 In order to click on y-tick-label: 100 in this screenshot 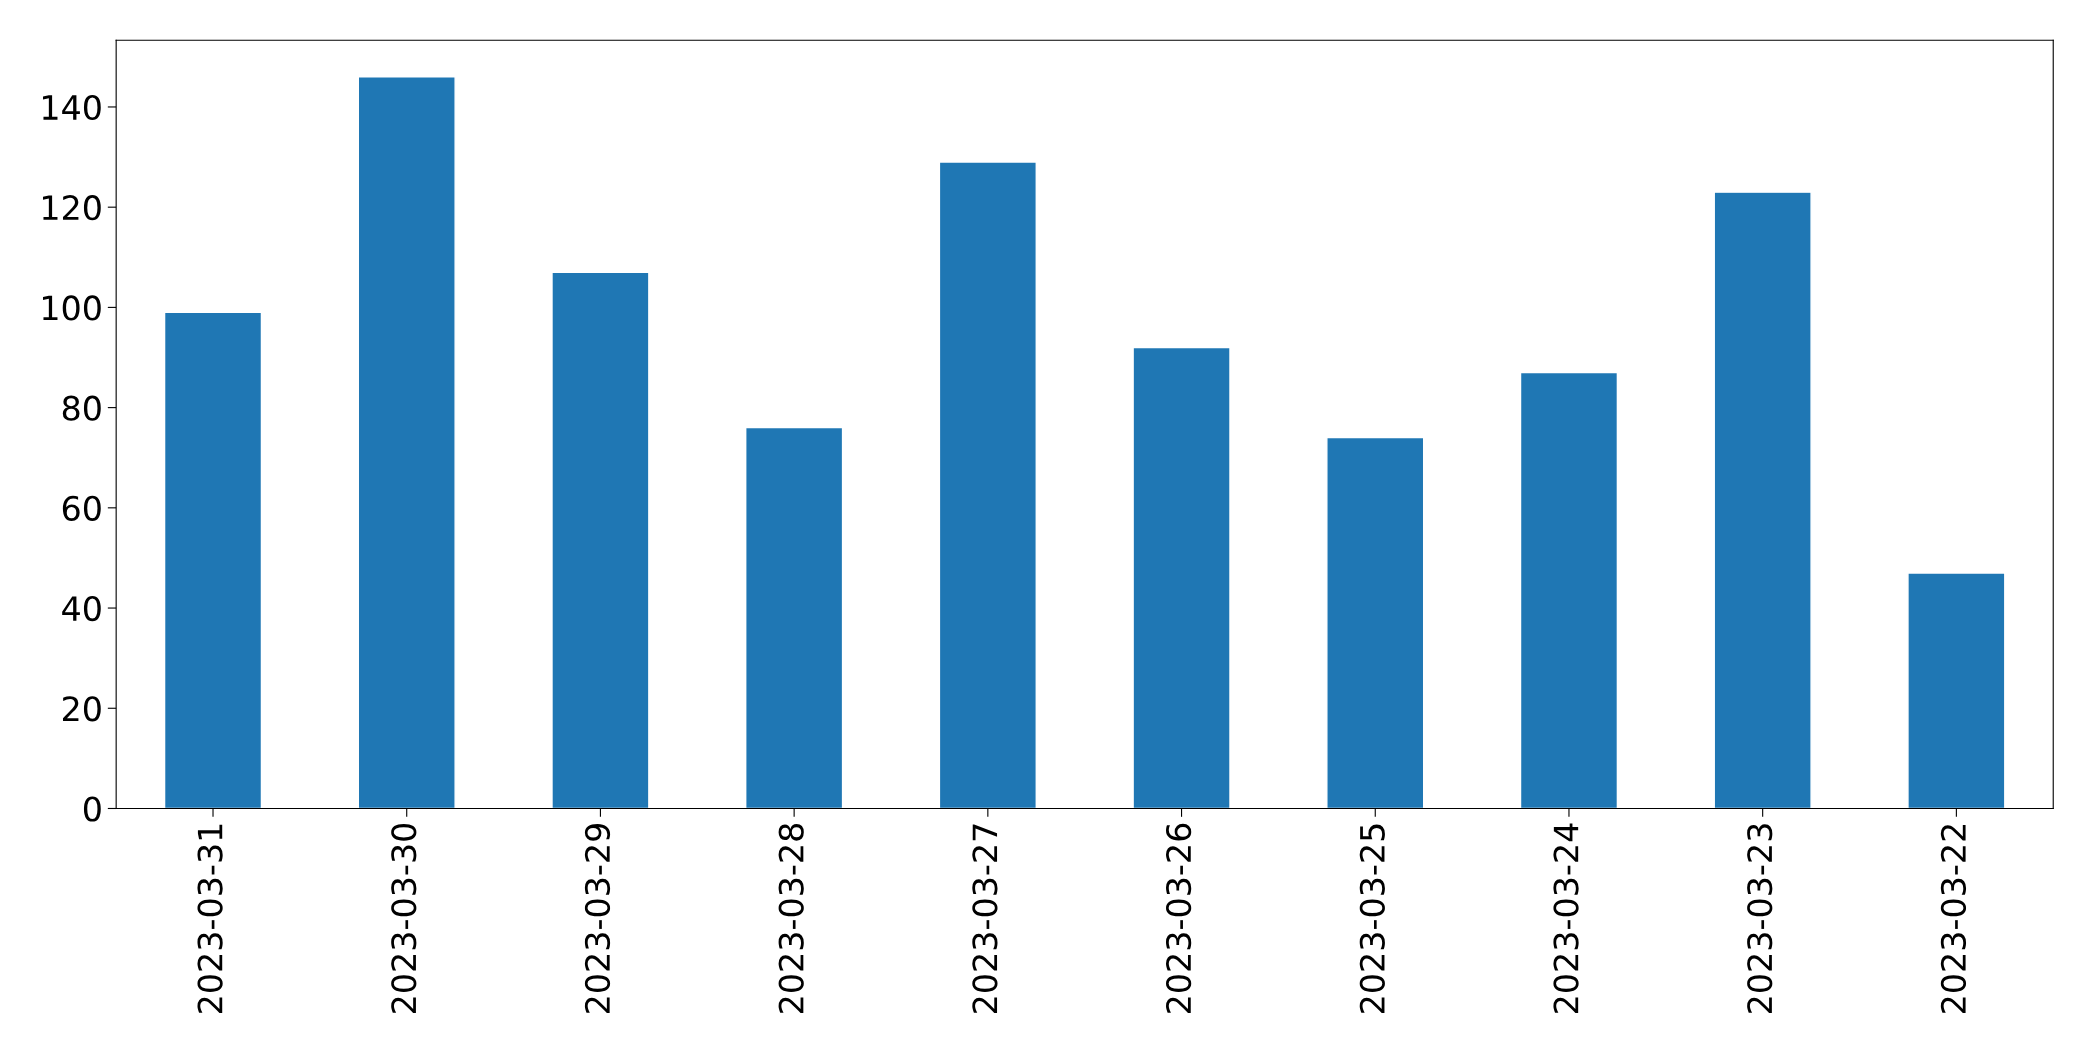, I will do `click(72, 308)`.